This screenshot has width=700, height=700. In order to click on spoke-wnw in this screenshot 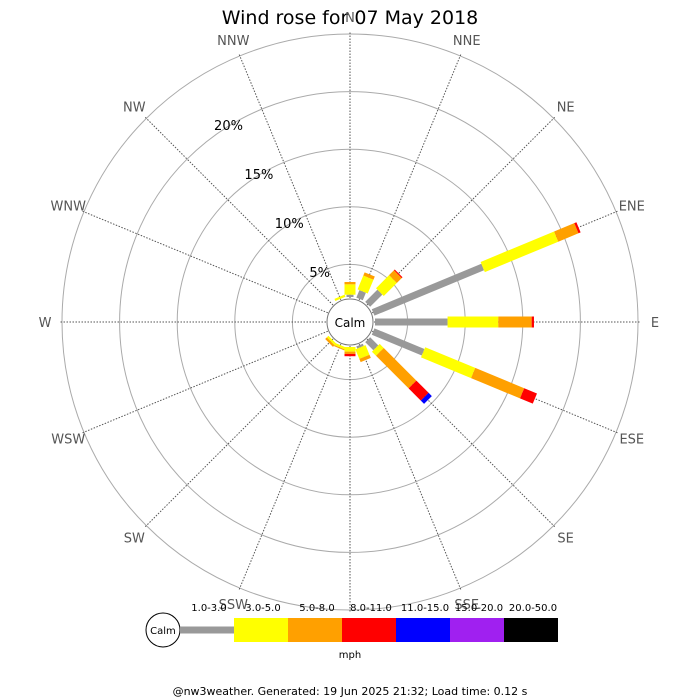, I will do `click(215, 266)`.